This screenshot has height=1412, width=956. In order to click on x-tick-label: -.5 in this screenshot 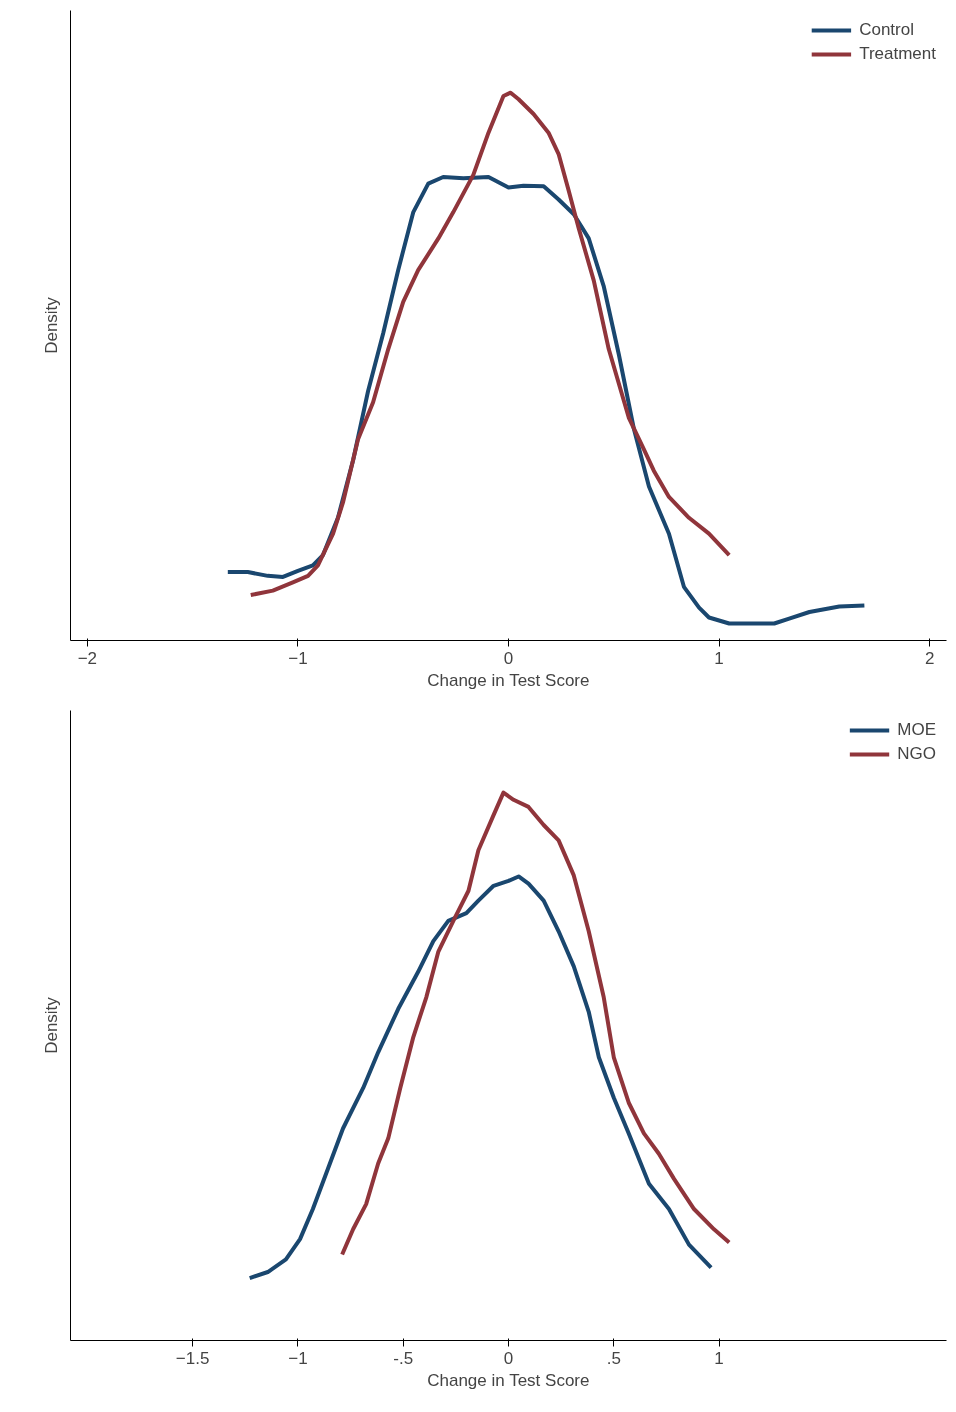, I will do `click(403, 1358)`.